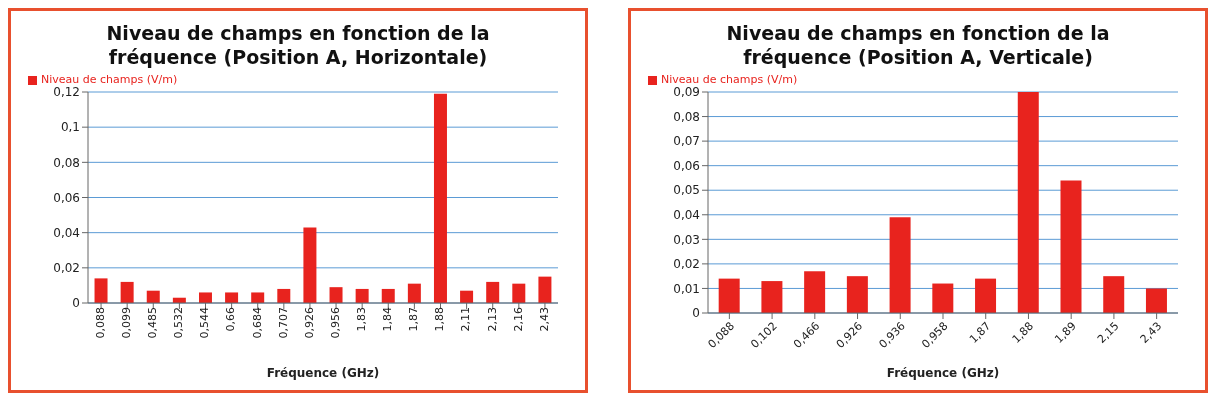 This screenshot has width=1216, height=405. Describe the element at coordinates (126, 323) in the screenshot. I see `x-tick-label: 0,099` at that location.